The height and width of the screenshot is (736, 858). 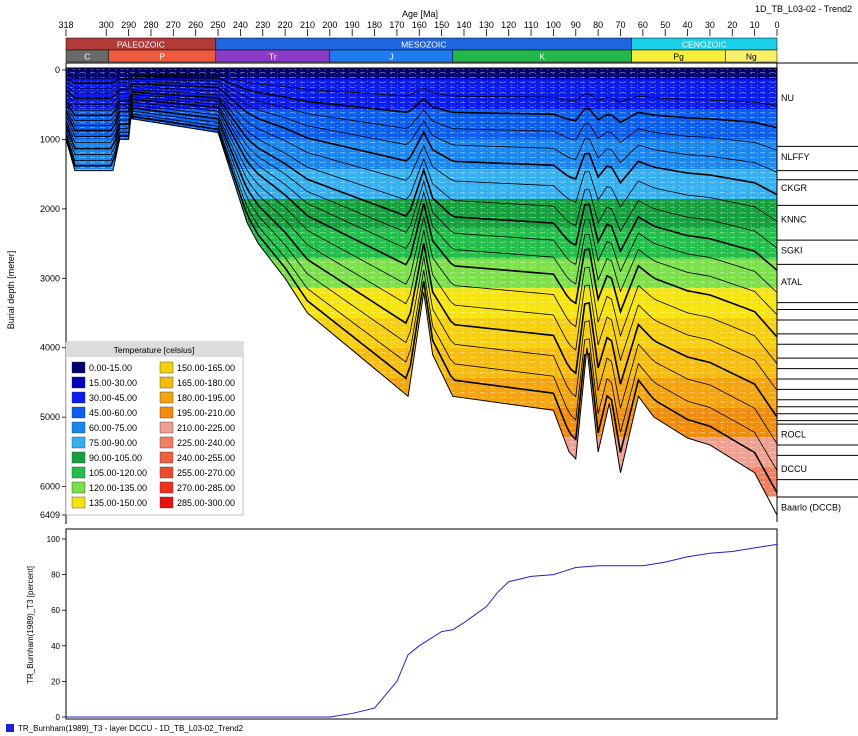 What do you see at coordinates (307, 25) in the screenshot?
I see `x-tick-label: 210` at bounding box center [307, 25].